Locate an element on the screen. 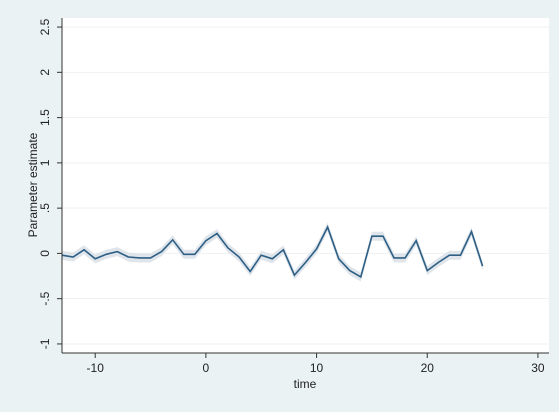 The height and width of the screenshot is (412, 559). y-axis-title: Parameter estimate is located at coordinates (33, 184).